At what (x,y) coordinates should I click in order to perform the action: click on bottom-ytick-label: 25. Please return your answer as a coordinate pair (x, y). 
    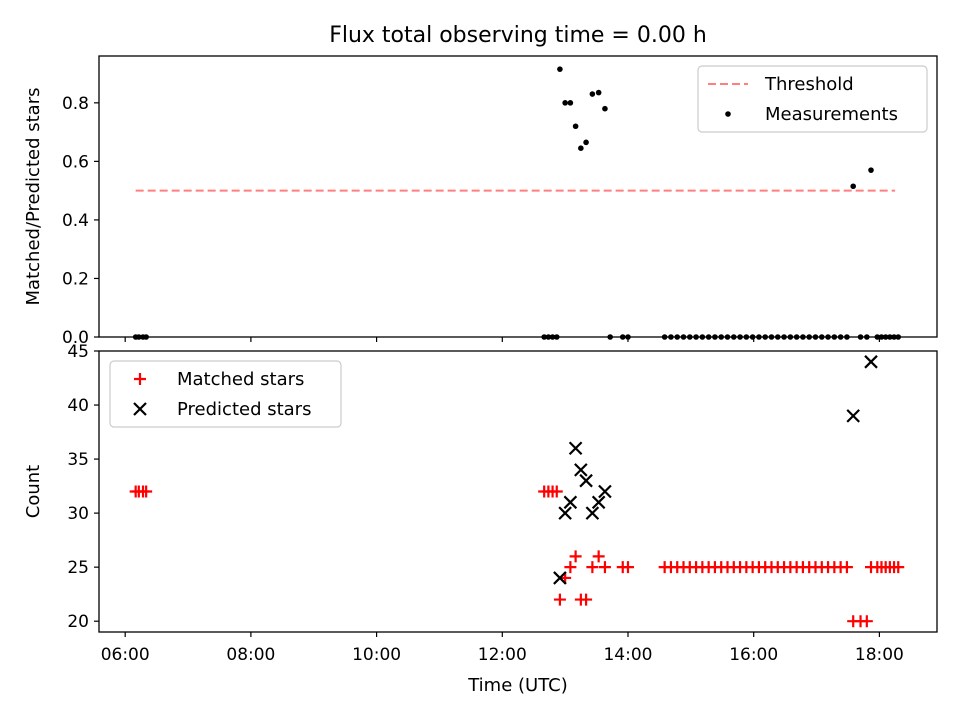
    Looking at the image, I should click on (78, 568).